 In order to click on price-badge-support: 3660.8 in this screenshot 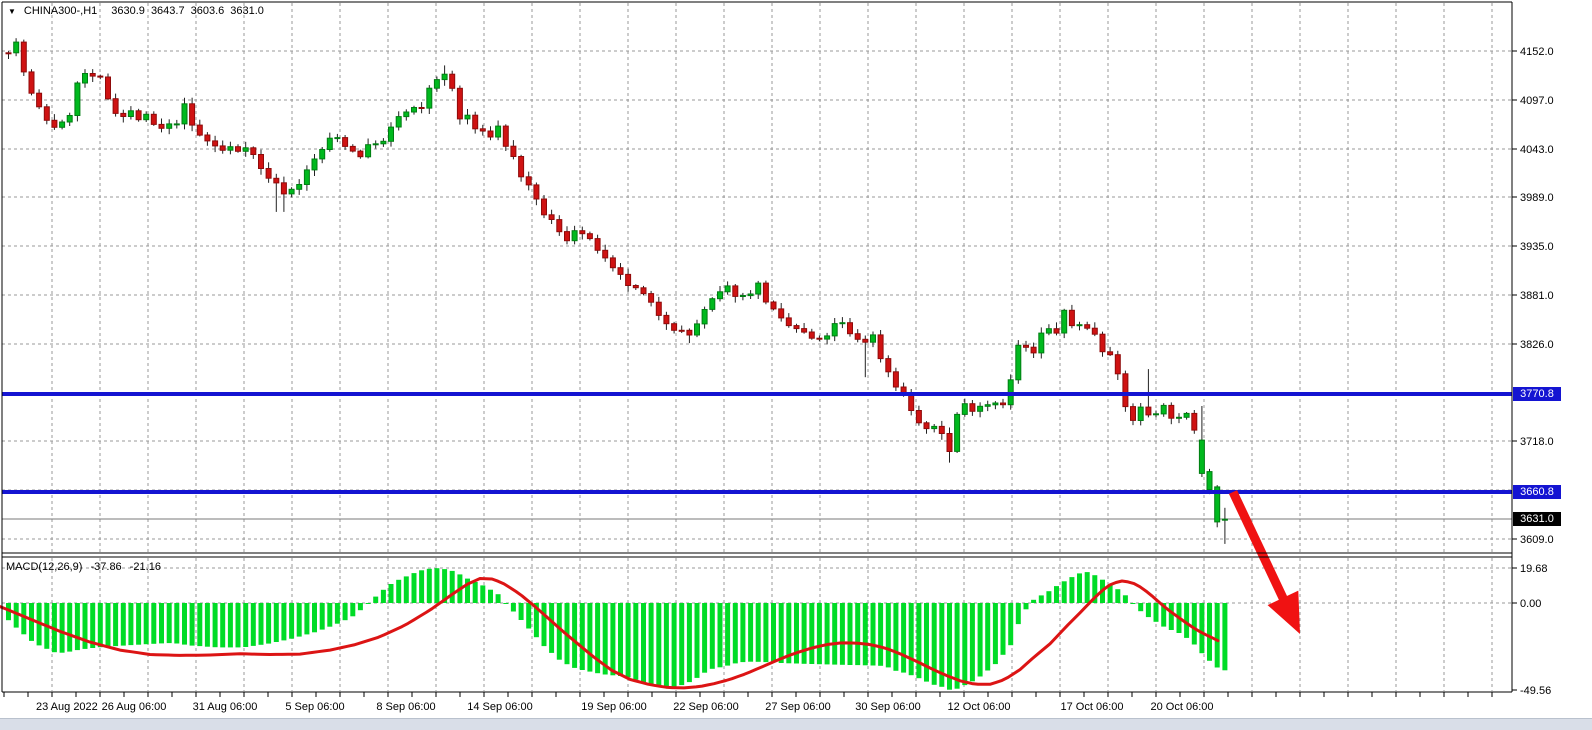, I will do `click(1537, 492)`.